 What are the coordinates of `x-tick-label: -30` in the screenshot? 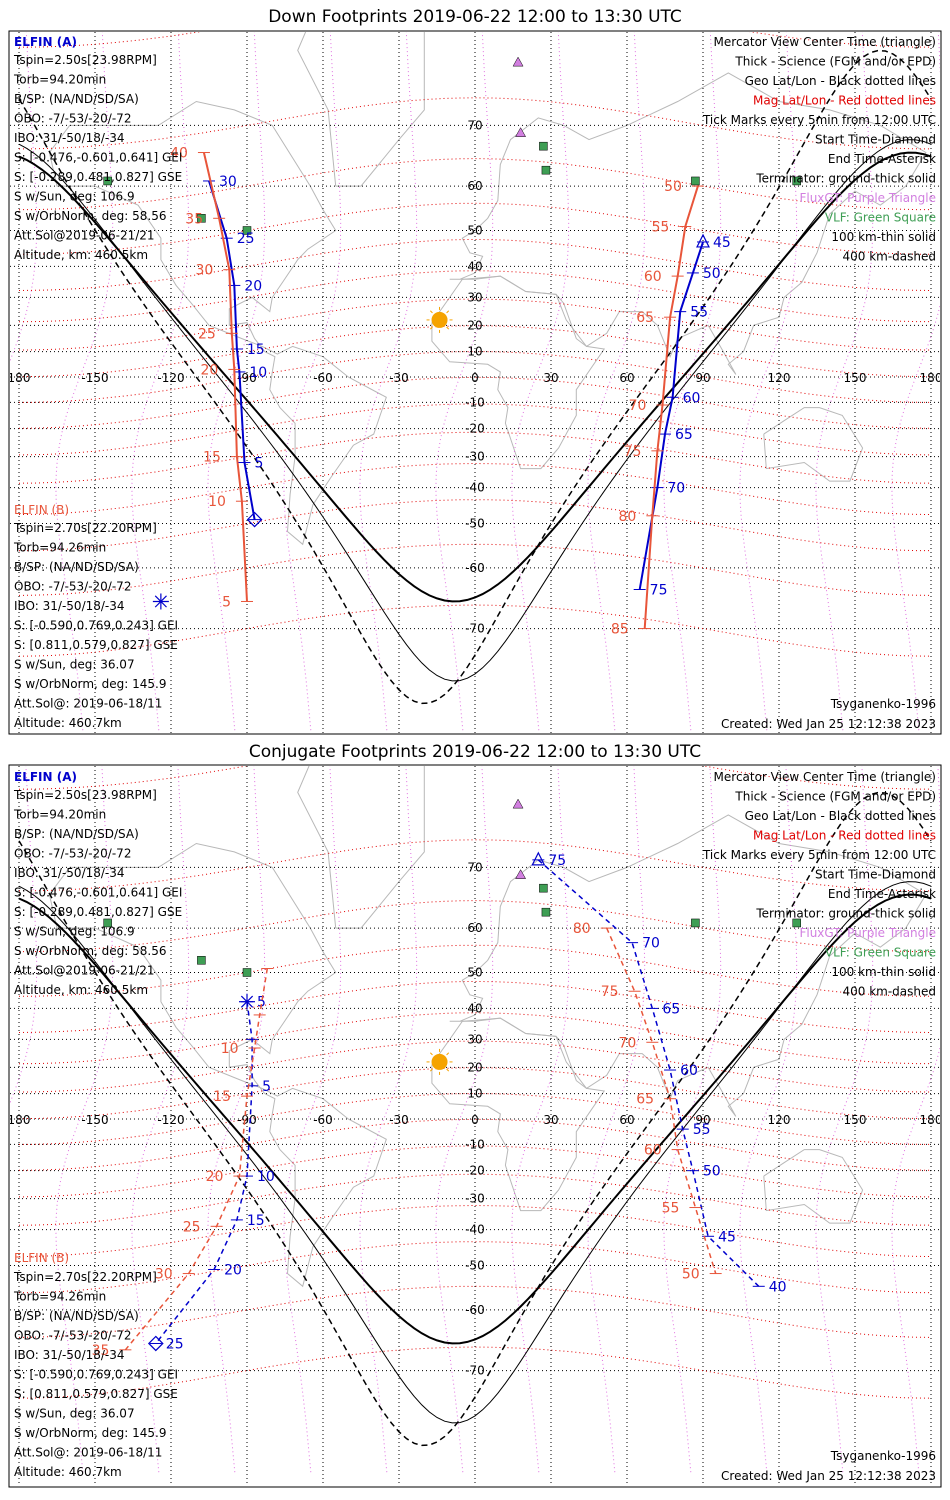 It's located at (399, 378).